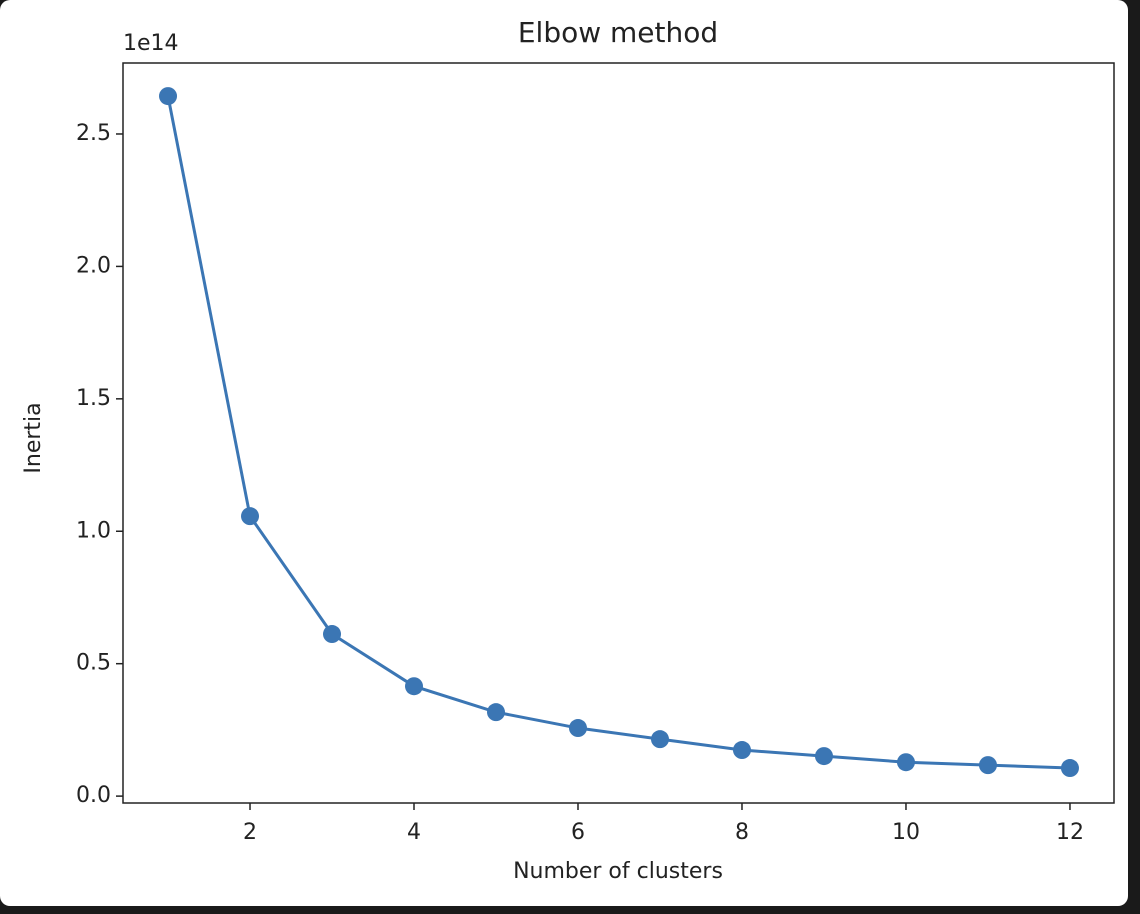  I want to click on x-tick-label: 8, so click(742, 832).